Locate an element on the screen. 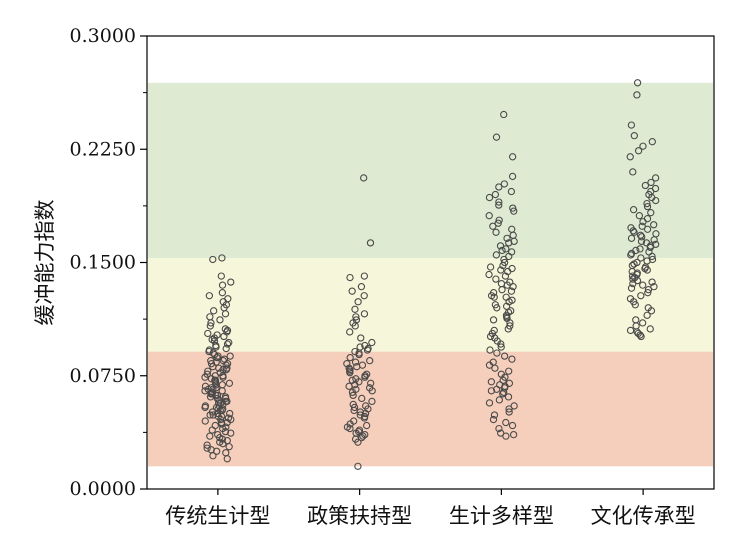  x-category-label-2: 生计多样型 is located at coordinates (501, 516).